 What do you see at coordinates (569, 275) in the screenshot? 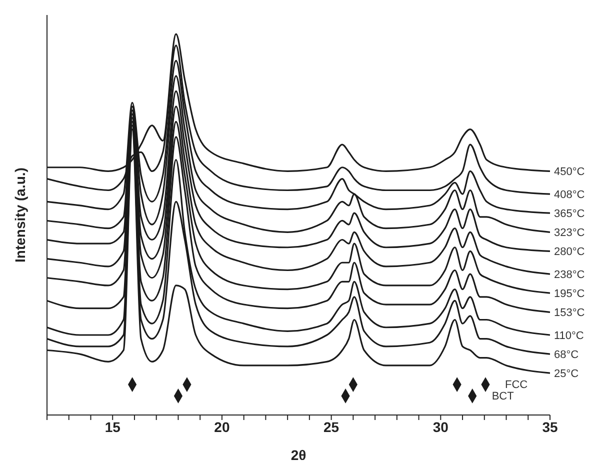
I see `series-label: 238°C` at bounding box center [569, 275].